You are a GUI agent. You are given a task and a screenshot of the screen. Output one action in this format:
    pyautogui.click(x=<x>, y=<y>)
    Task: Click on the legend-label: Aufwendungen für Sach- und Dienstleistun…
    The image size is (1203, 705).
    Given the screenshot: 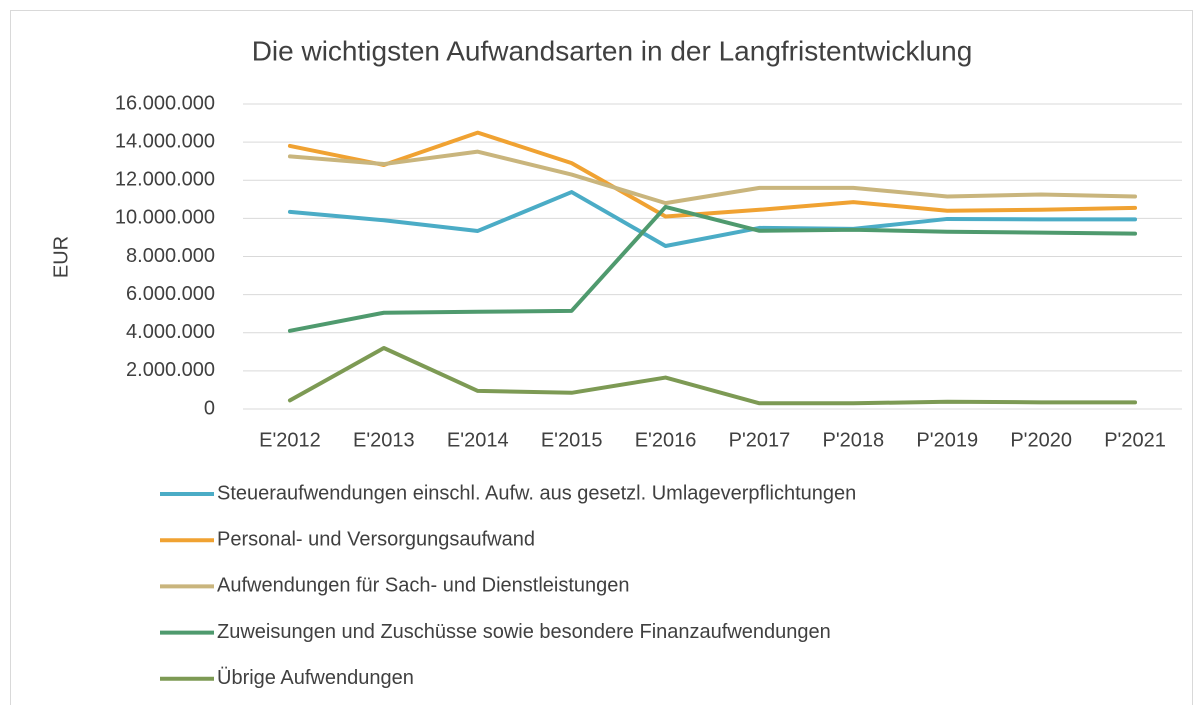 What is the action you would take?
    pyautogui.click(x=423, y=586)
    